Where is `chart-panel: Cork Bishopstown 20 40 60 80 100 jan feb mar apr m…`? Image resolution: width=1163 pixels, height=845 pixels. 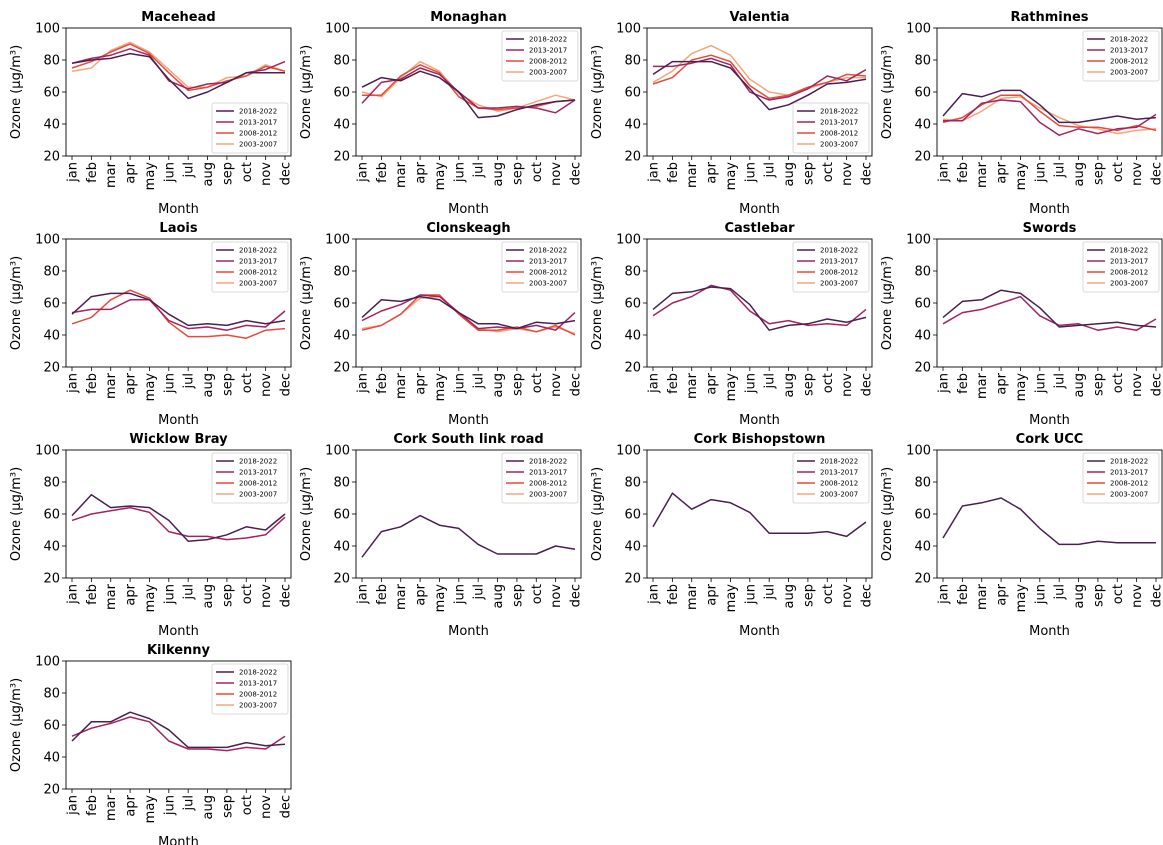 chart-panel: Cork Bishopstown 20 40 60 80 100 jan feb mar apr m… is located at coordinates (732, 535).